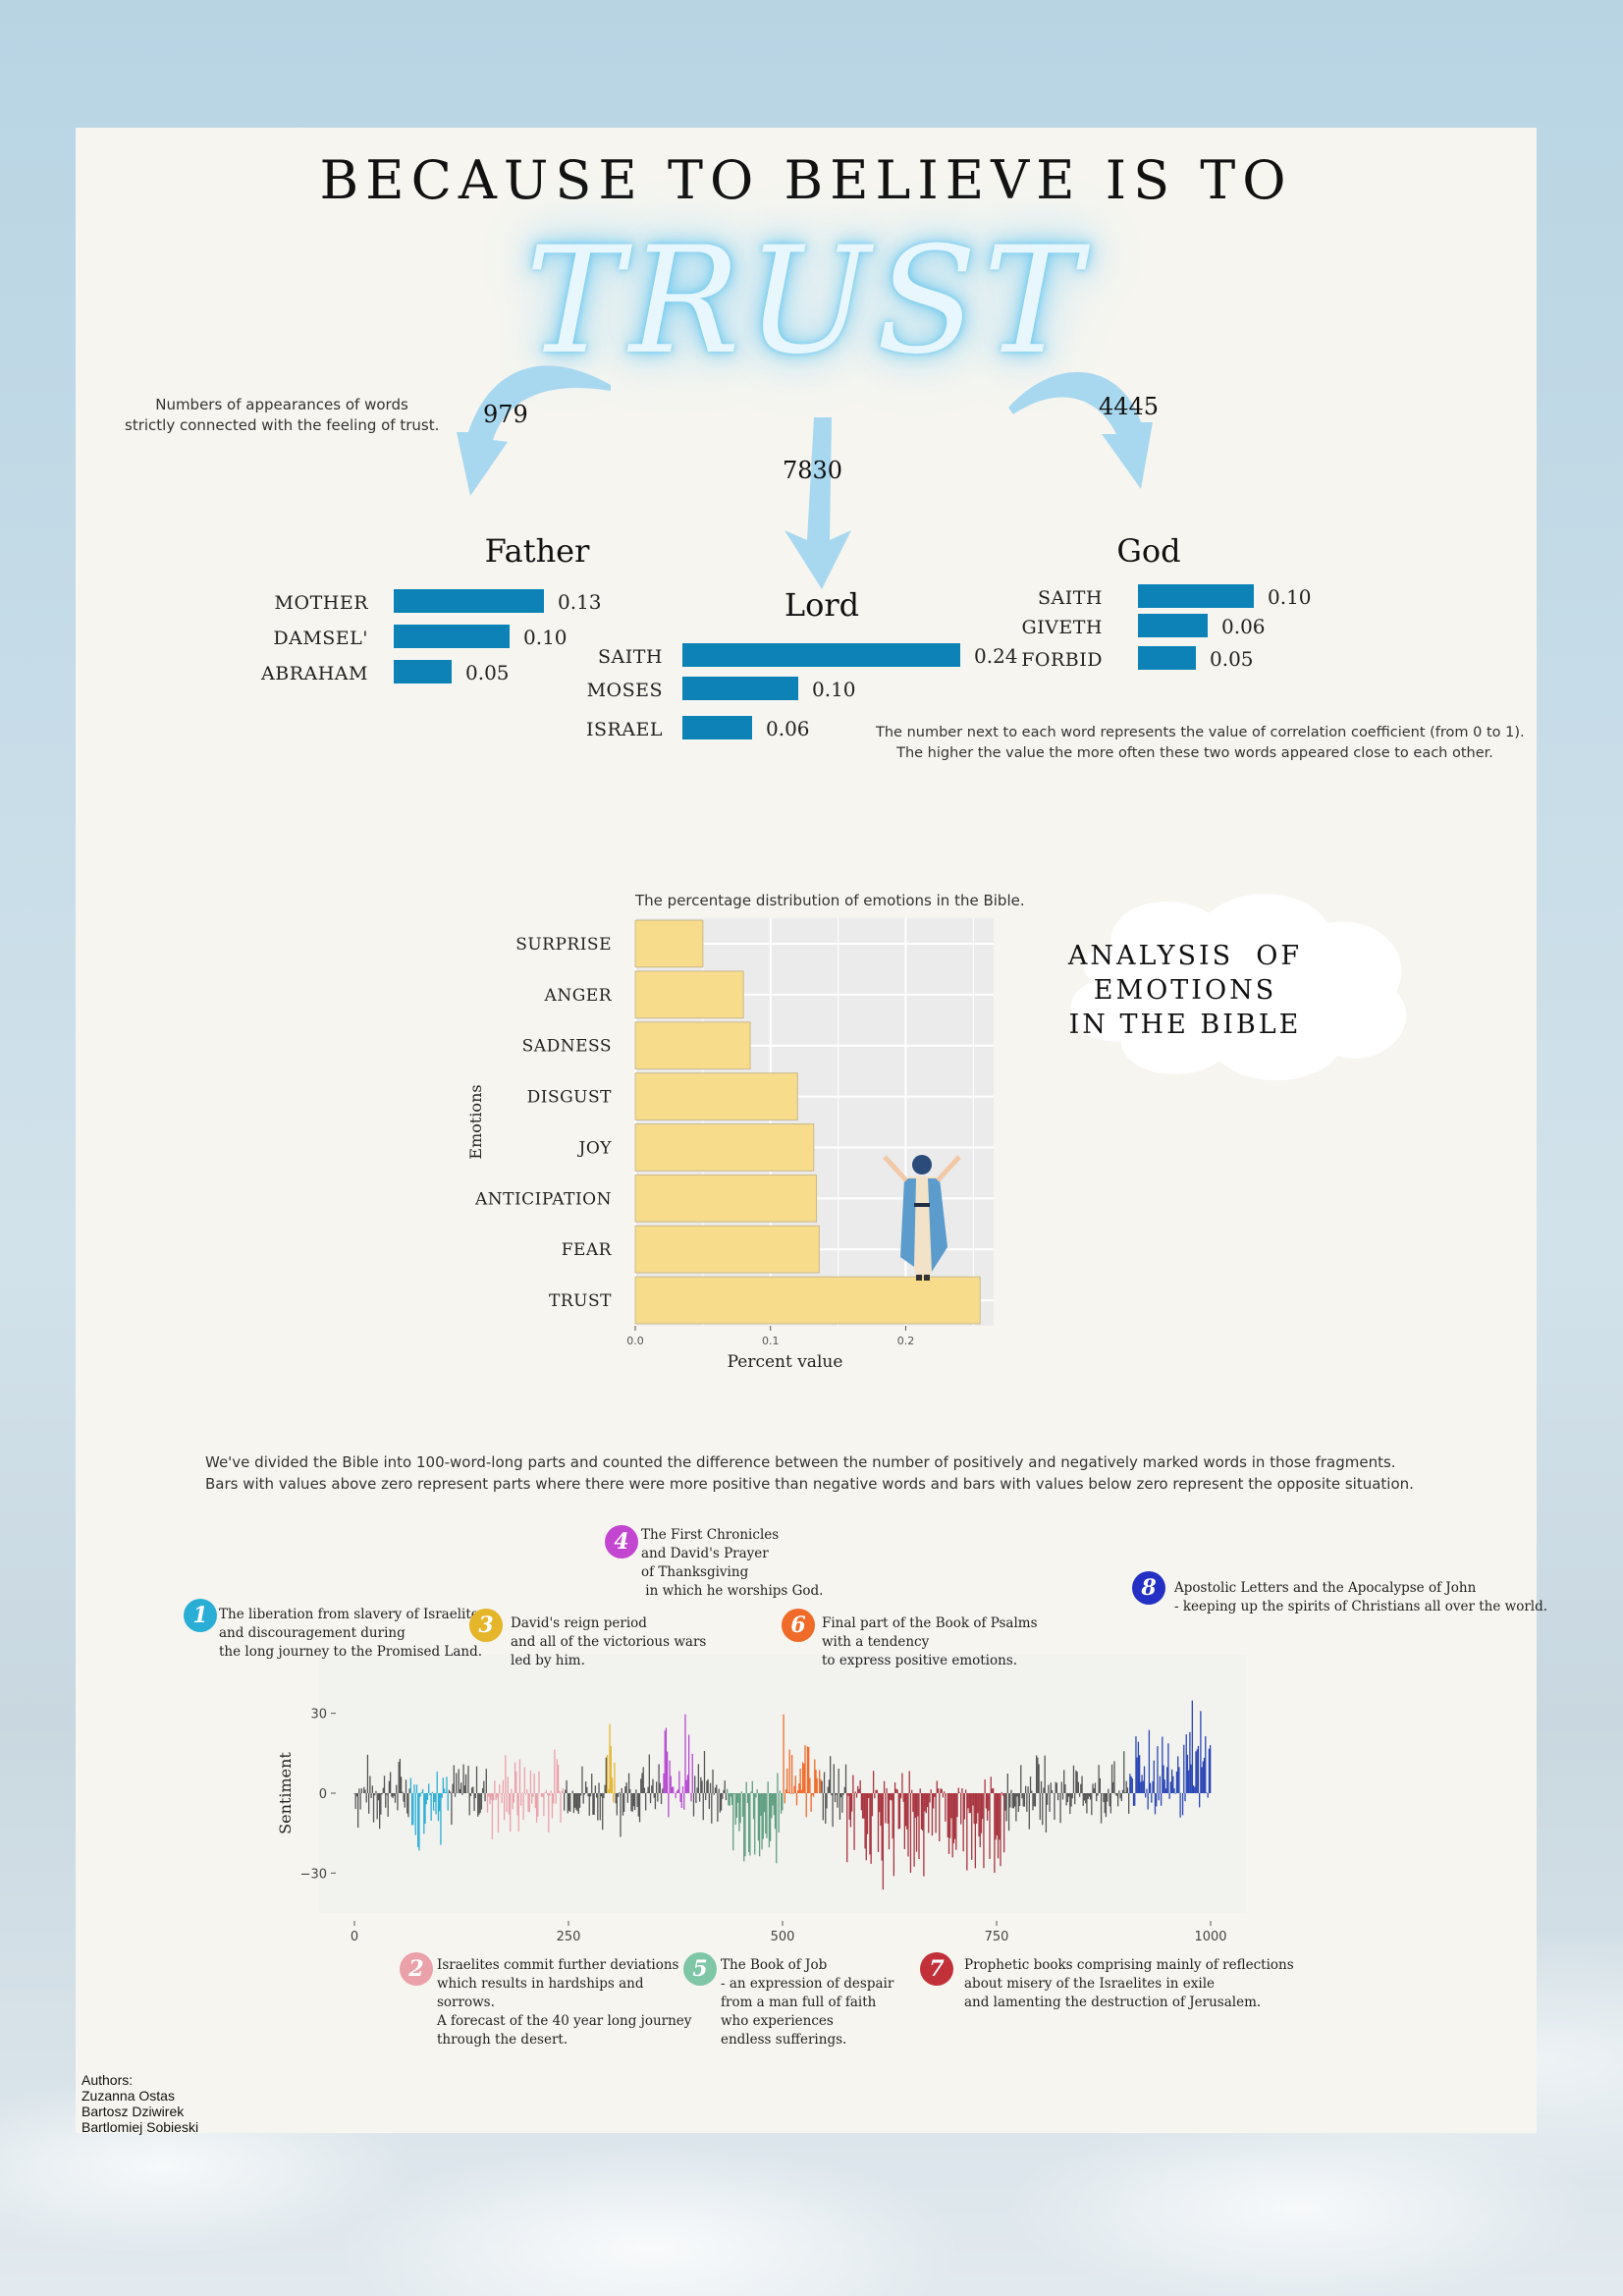 The image size is (1623, 2296). I want to click on analysis-title: ANALYSIS OF EMOTIONS IN THE BIBLE, so click(1185, 990).